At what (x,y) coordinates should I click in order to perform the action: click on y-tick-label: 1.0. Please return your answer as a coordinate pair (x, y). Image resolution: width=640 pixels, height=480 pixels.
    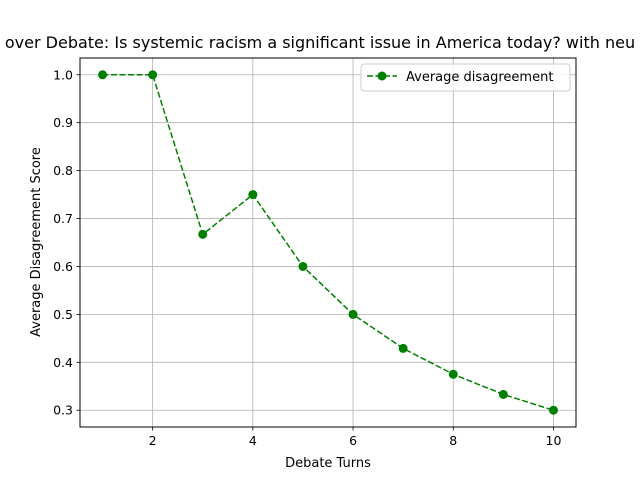
    Looking at the image, I should click on (63, 74).